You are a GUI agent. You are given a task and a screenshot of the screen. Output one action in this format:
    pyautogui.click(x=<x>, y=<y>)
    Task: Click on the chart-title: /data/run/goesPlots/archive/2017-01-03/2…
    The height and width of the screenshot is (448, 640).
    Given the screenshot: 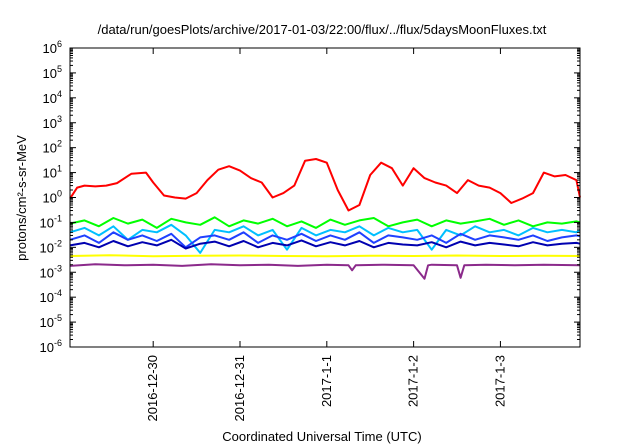 What is the action you would take?
    pyautogui.click(x=322, y=29)
    